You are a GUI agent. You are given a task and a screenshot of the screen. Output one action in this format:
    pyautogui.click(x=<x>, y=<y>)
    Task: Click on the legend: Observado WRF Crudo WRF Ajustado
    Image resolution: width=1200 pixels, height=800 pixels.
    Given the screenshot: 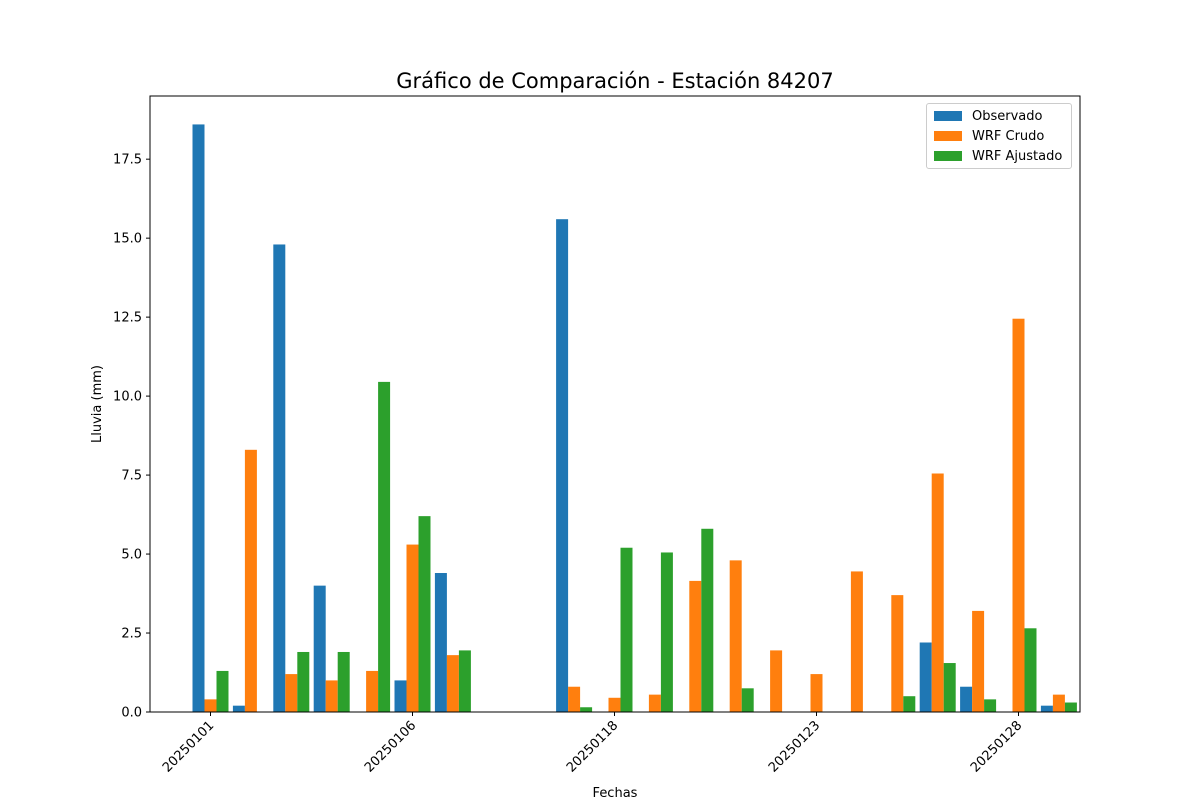 What is the action you would take?
    pyautogui.click(x=999, y=136)
    